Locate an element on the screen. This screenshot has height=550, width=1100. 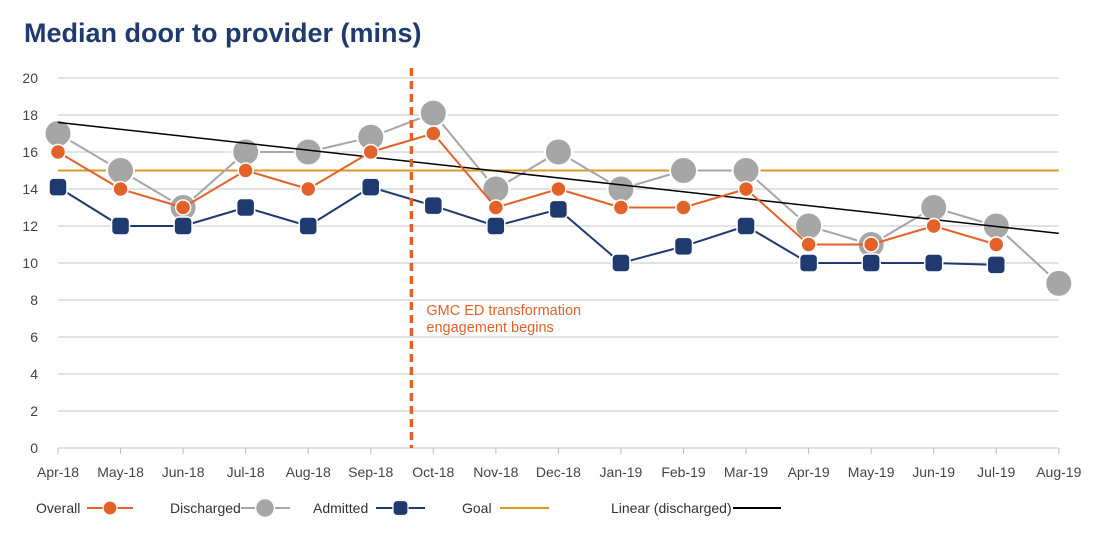
annotation-label-line-2: engagement begins is located at coordinates (489, 328).